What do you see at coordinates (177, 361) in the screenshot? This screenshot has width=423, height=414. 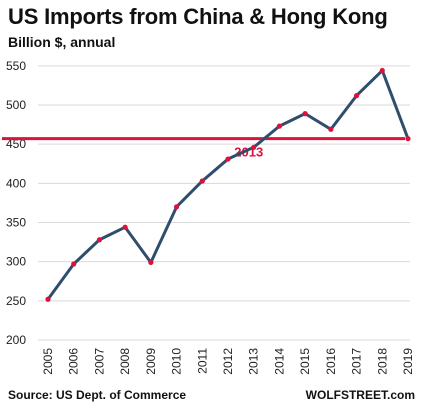 I see `x-tick-label: 2010` at bounding box center [177, 361].